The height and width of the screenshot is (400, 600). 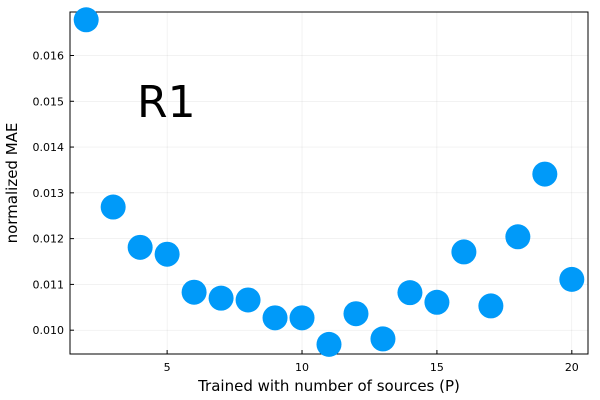 What do you see at coordinates (49, 147) in the screenshot?
I see `y-tick-label: 0.014` at bounding box center [49, 147].